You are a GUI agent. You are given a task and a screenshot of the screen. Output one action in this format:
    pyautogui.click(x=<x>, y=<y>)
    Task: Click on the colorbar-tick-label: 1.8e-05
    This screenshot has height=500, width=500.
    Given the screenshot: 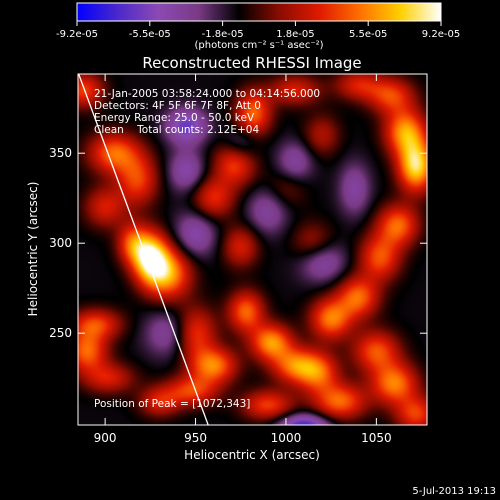 What is the action you would take?
    pyautogui.click(x=295, y=34)
    